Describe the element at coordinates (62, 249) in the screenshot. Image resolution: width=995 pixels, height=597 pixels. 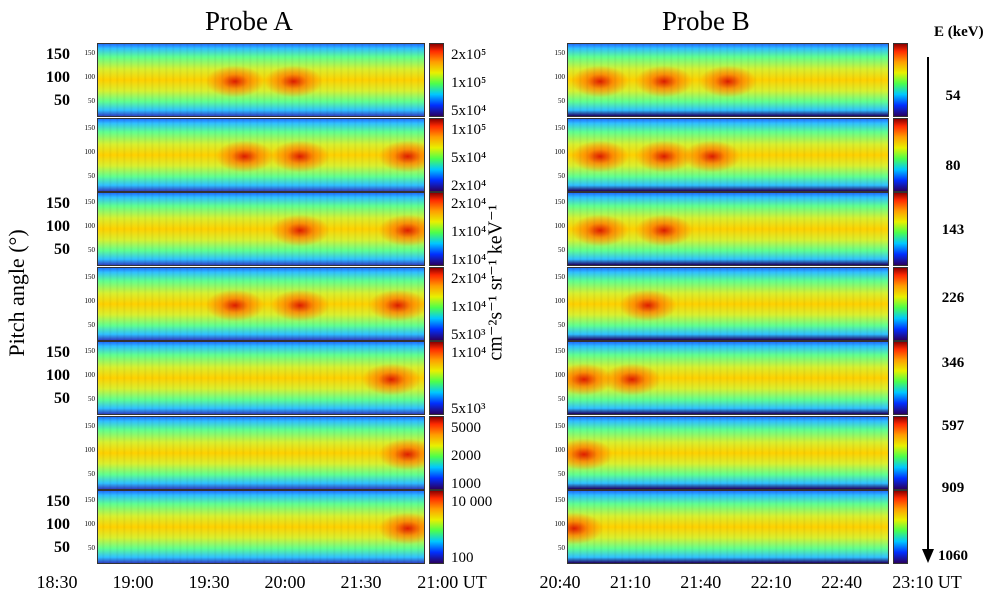
I see `pitch-angle-tick: 50` at that location.